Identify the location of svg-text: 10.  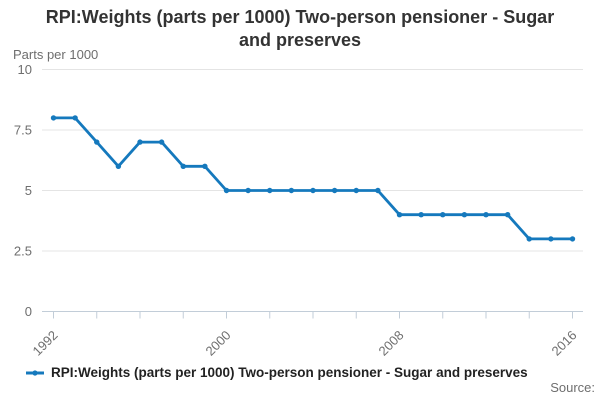
(25, 69).